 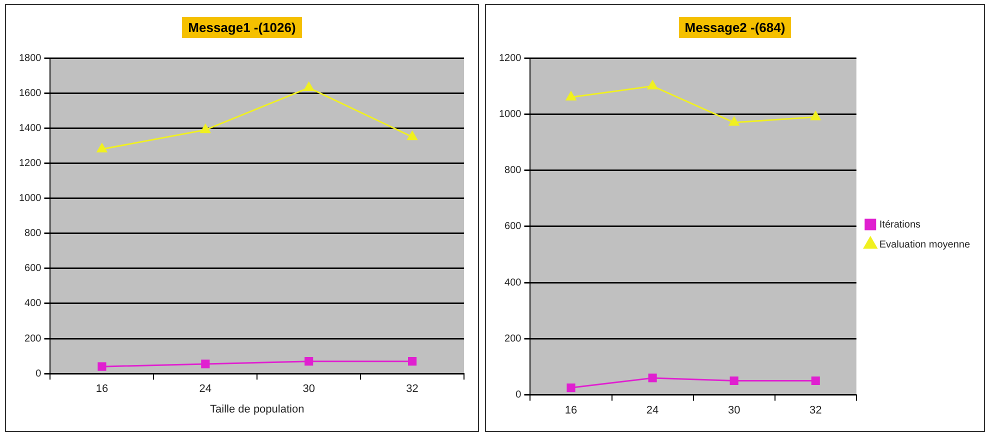 What do you see at coordinates (924, 244) in the screenshot?
I see `legend-label: Evaluation moyenne` at bounding box center [924, 244].